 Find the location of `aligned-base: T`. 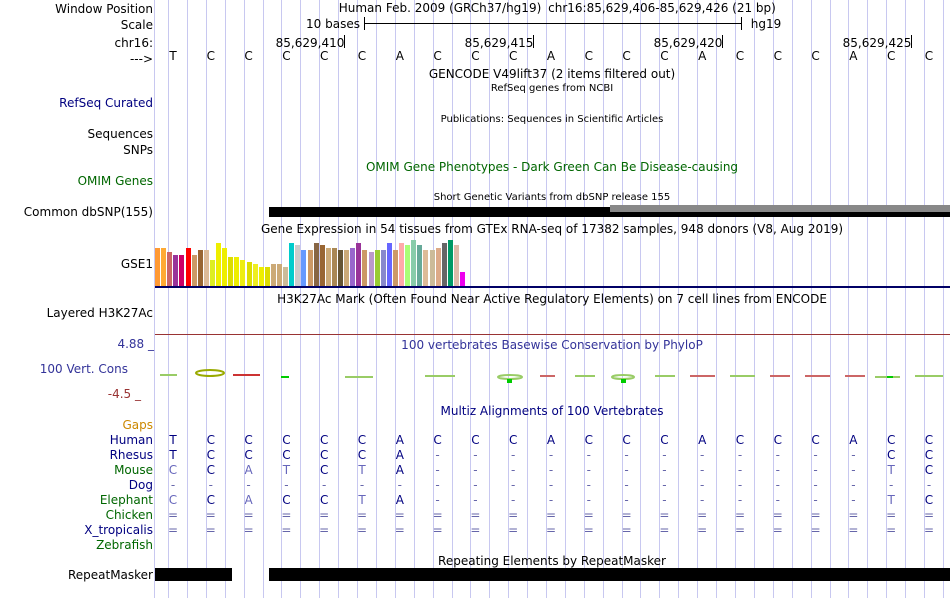

aligned-base: T is located at coordinates (173, 440).